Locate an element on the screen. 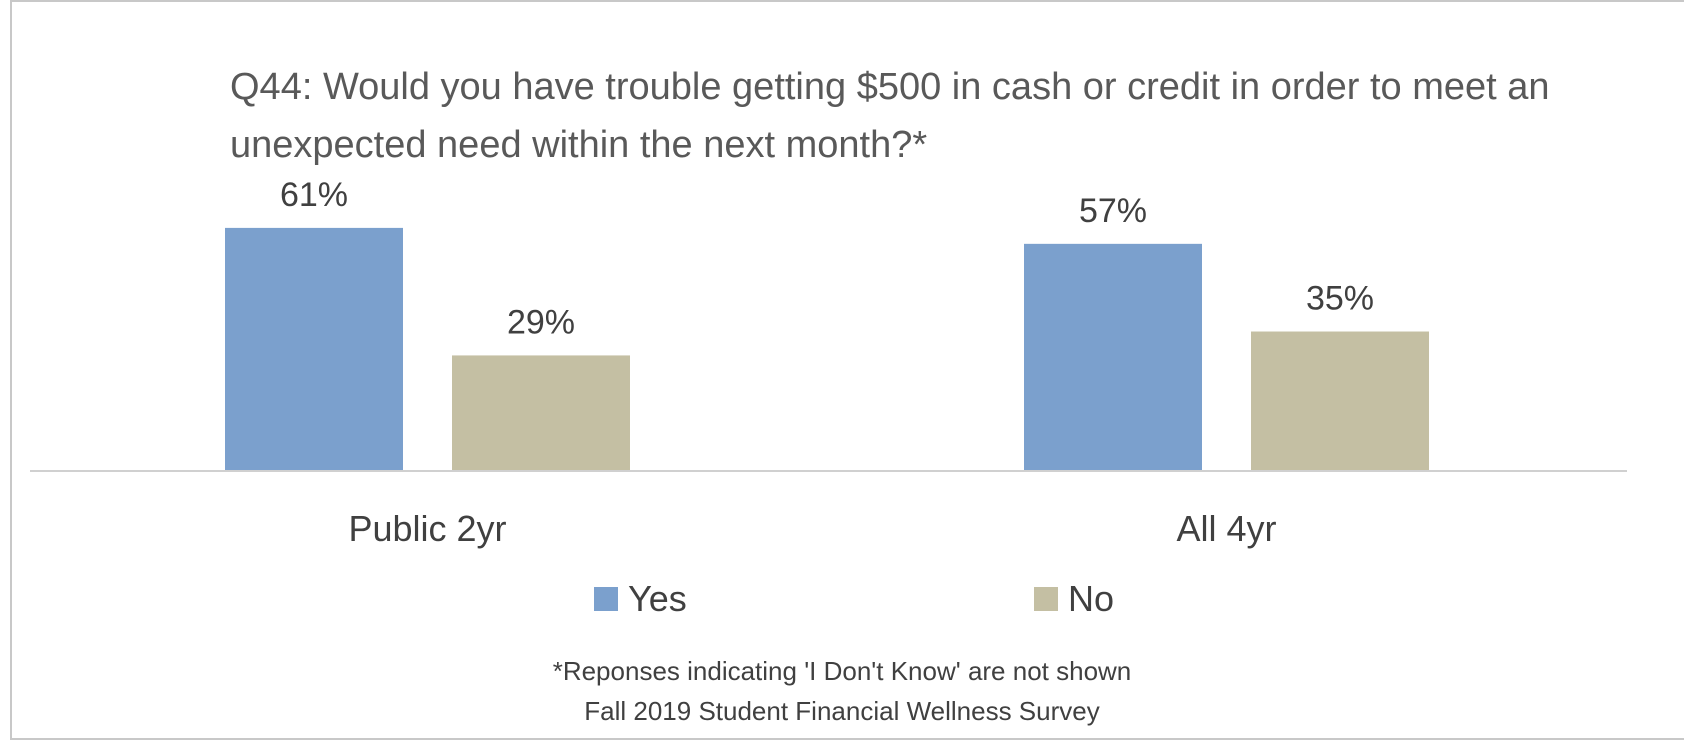 This screenshot has height=740, width=1684. legend-label-yes: Yes is located at coordinates (657, 598).